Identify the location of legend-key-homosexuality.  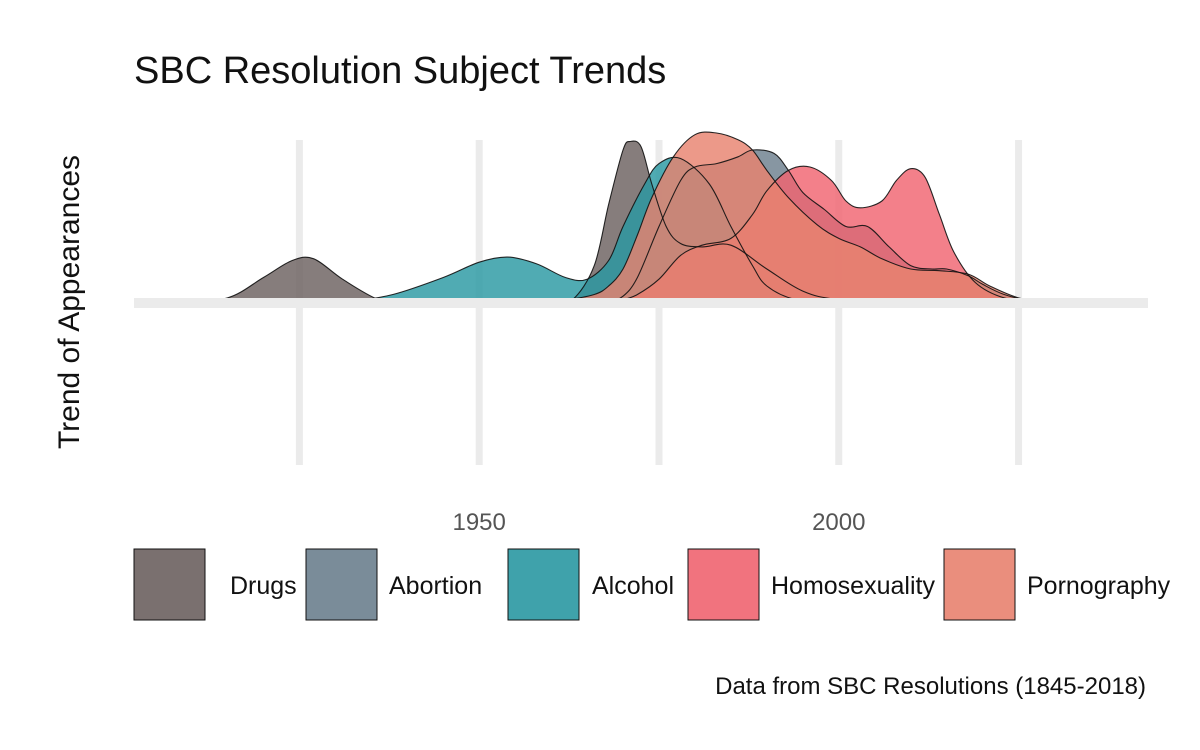
(723, 584).